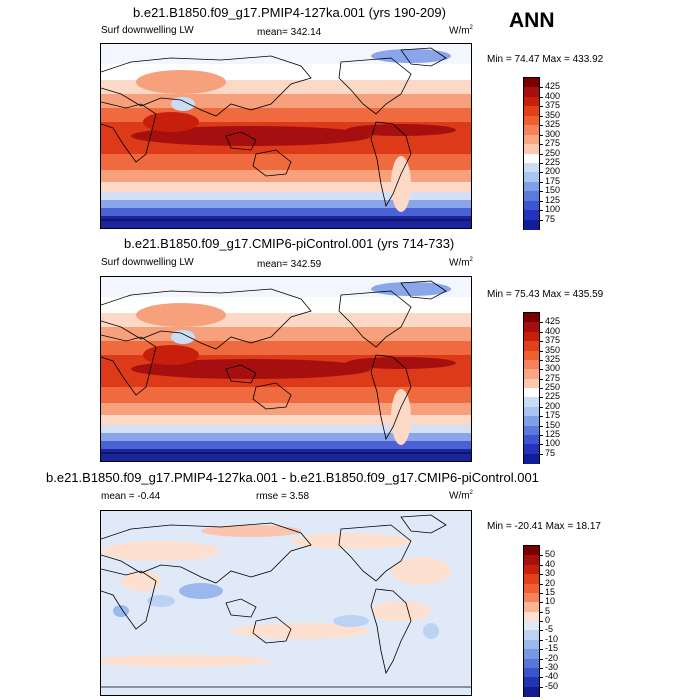  Describe the element at coordinates (553, 377) in the screenshot. I see `colorbar-tick-label: 275` at that location.